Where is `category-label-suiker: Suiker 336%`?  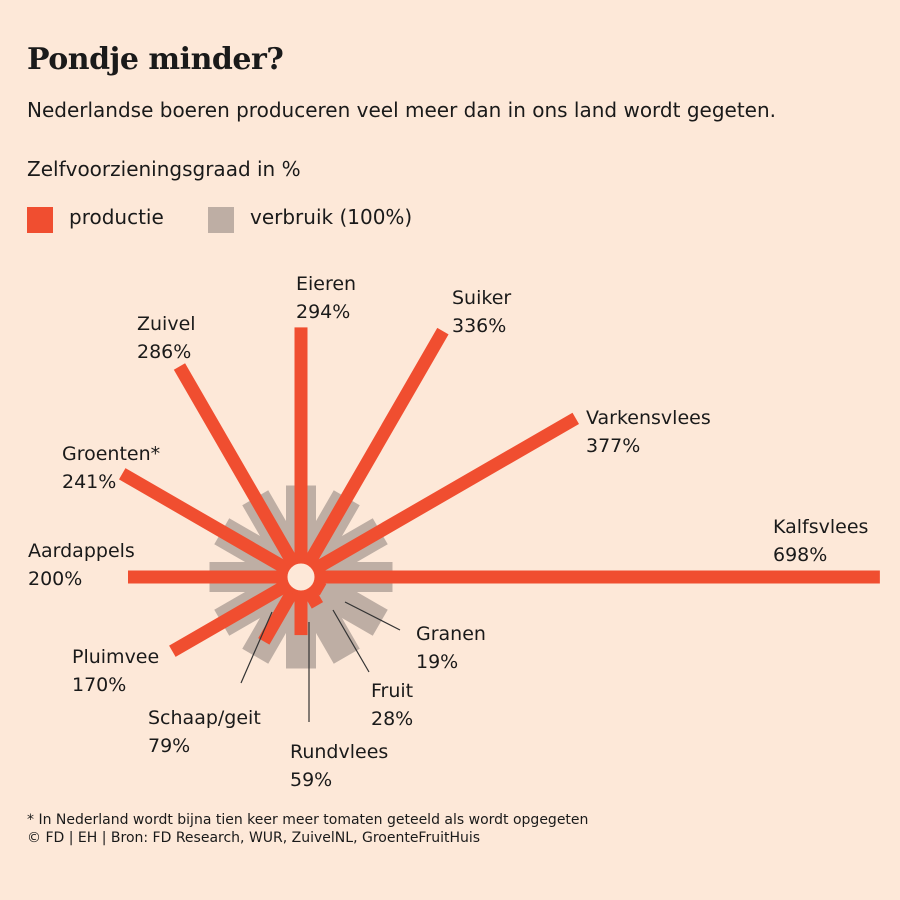 category-label-suiker: Suiker 336% is located at coordinates (481, 312).